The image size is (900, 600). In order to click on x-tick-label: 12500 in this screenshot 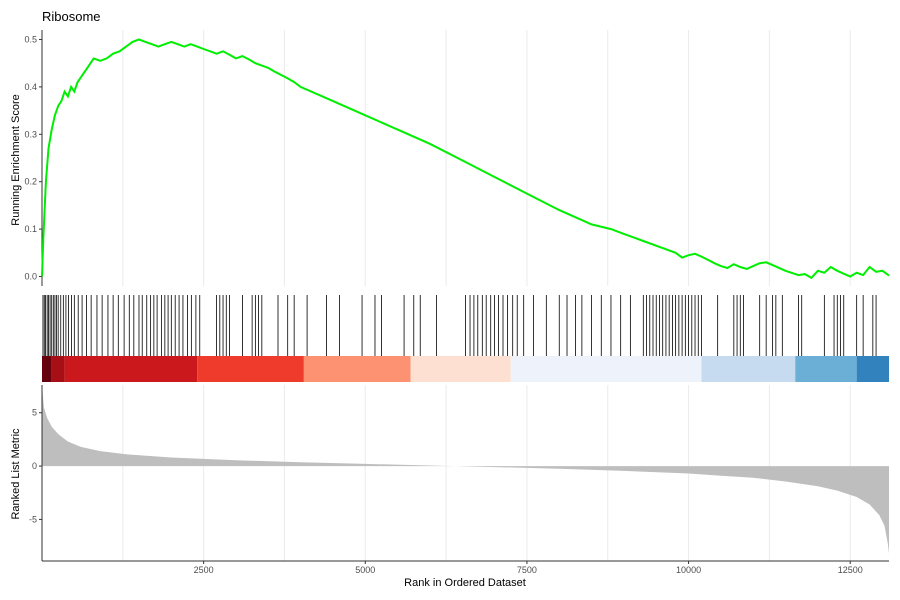, I will do `click(850, 570)`.